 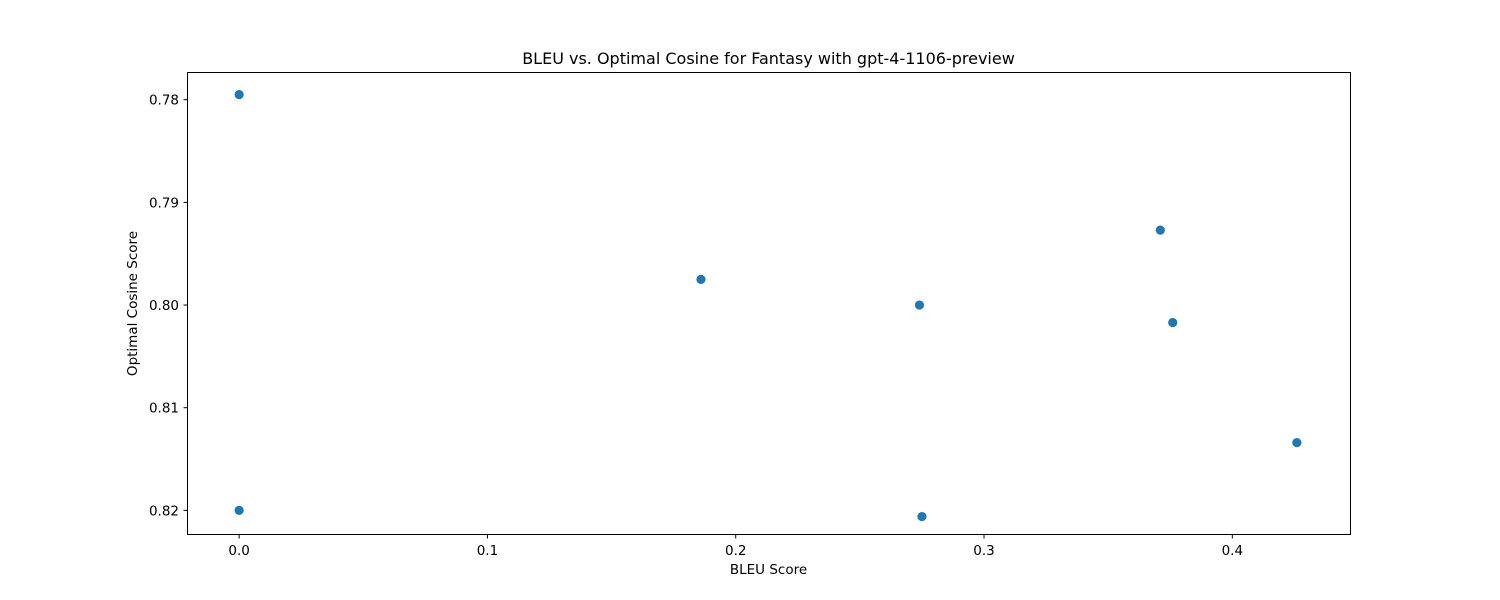 What do you see at coordinates (983, 551) in the screenshot?
I see `x-tick-label: 0.3` at bounding box center [983, 551].